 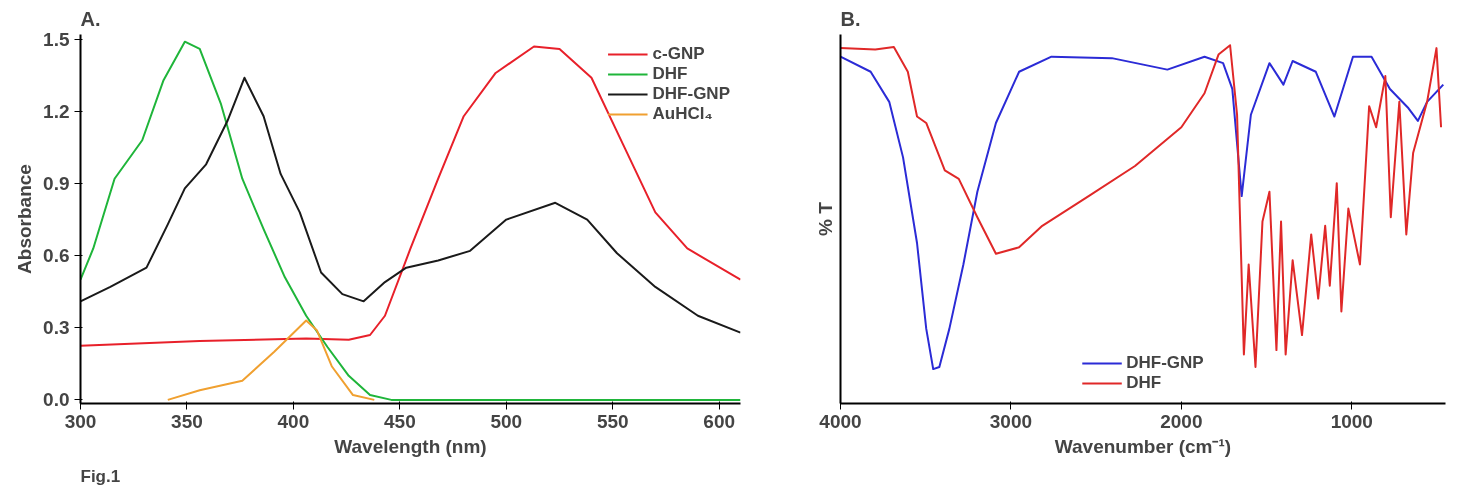 I want to click on legend-label: c-GNP, so click(x=678, y=54).